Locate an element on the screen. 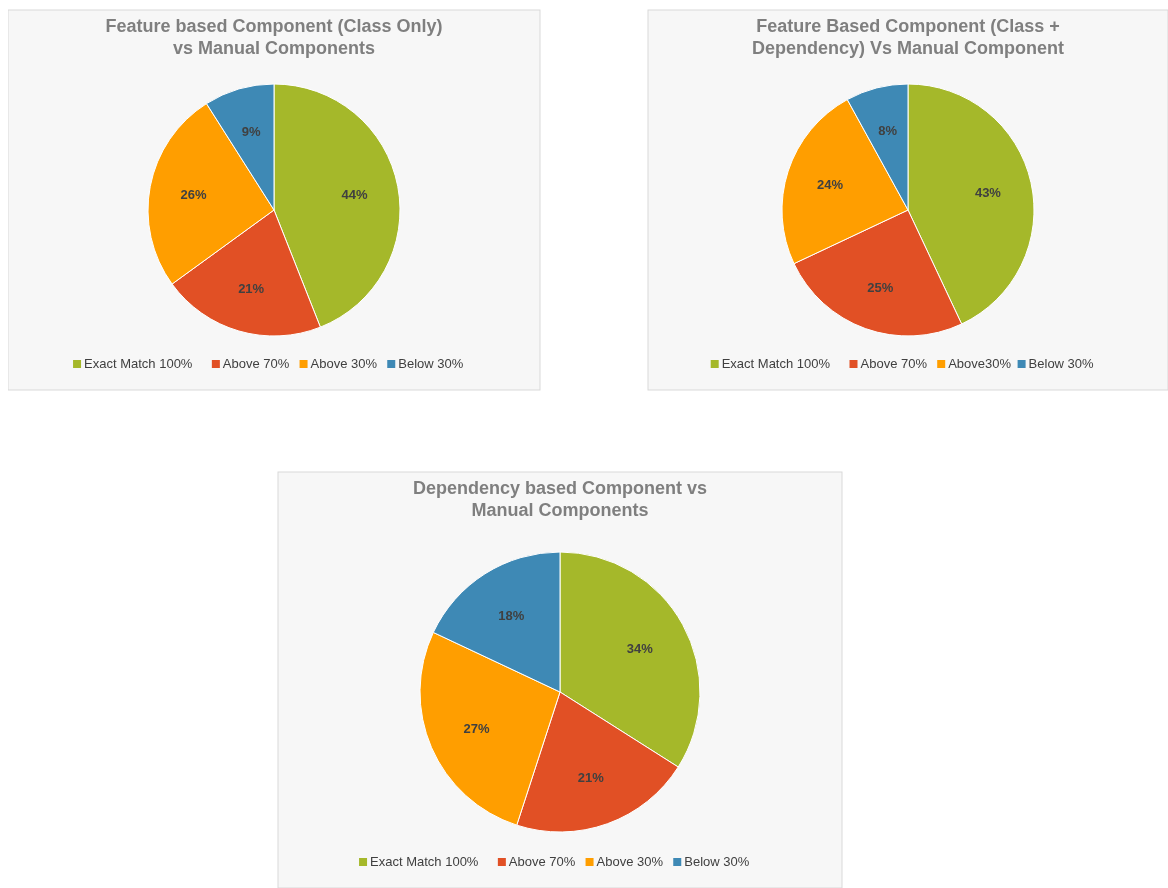 This screenshot has width=1168, height=888. chart-title: Feature based Component (Class Only) vs Manual Components is located at coordinates (274, 37).